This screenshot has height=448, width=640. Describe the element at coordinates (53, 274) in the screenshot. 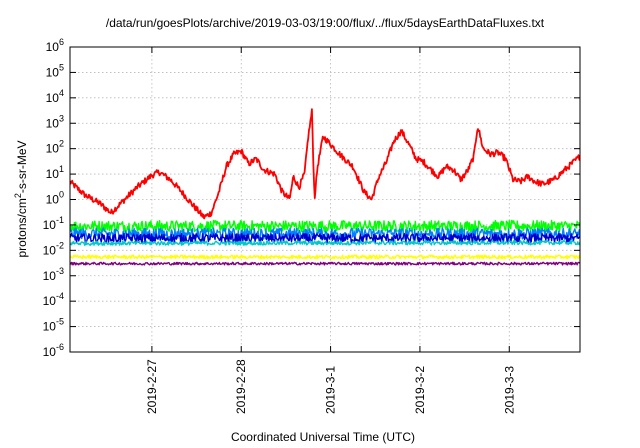

I see `y-tick-label: 10⁻³` at that location.